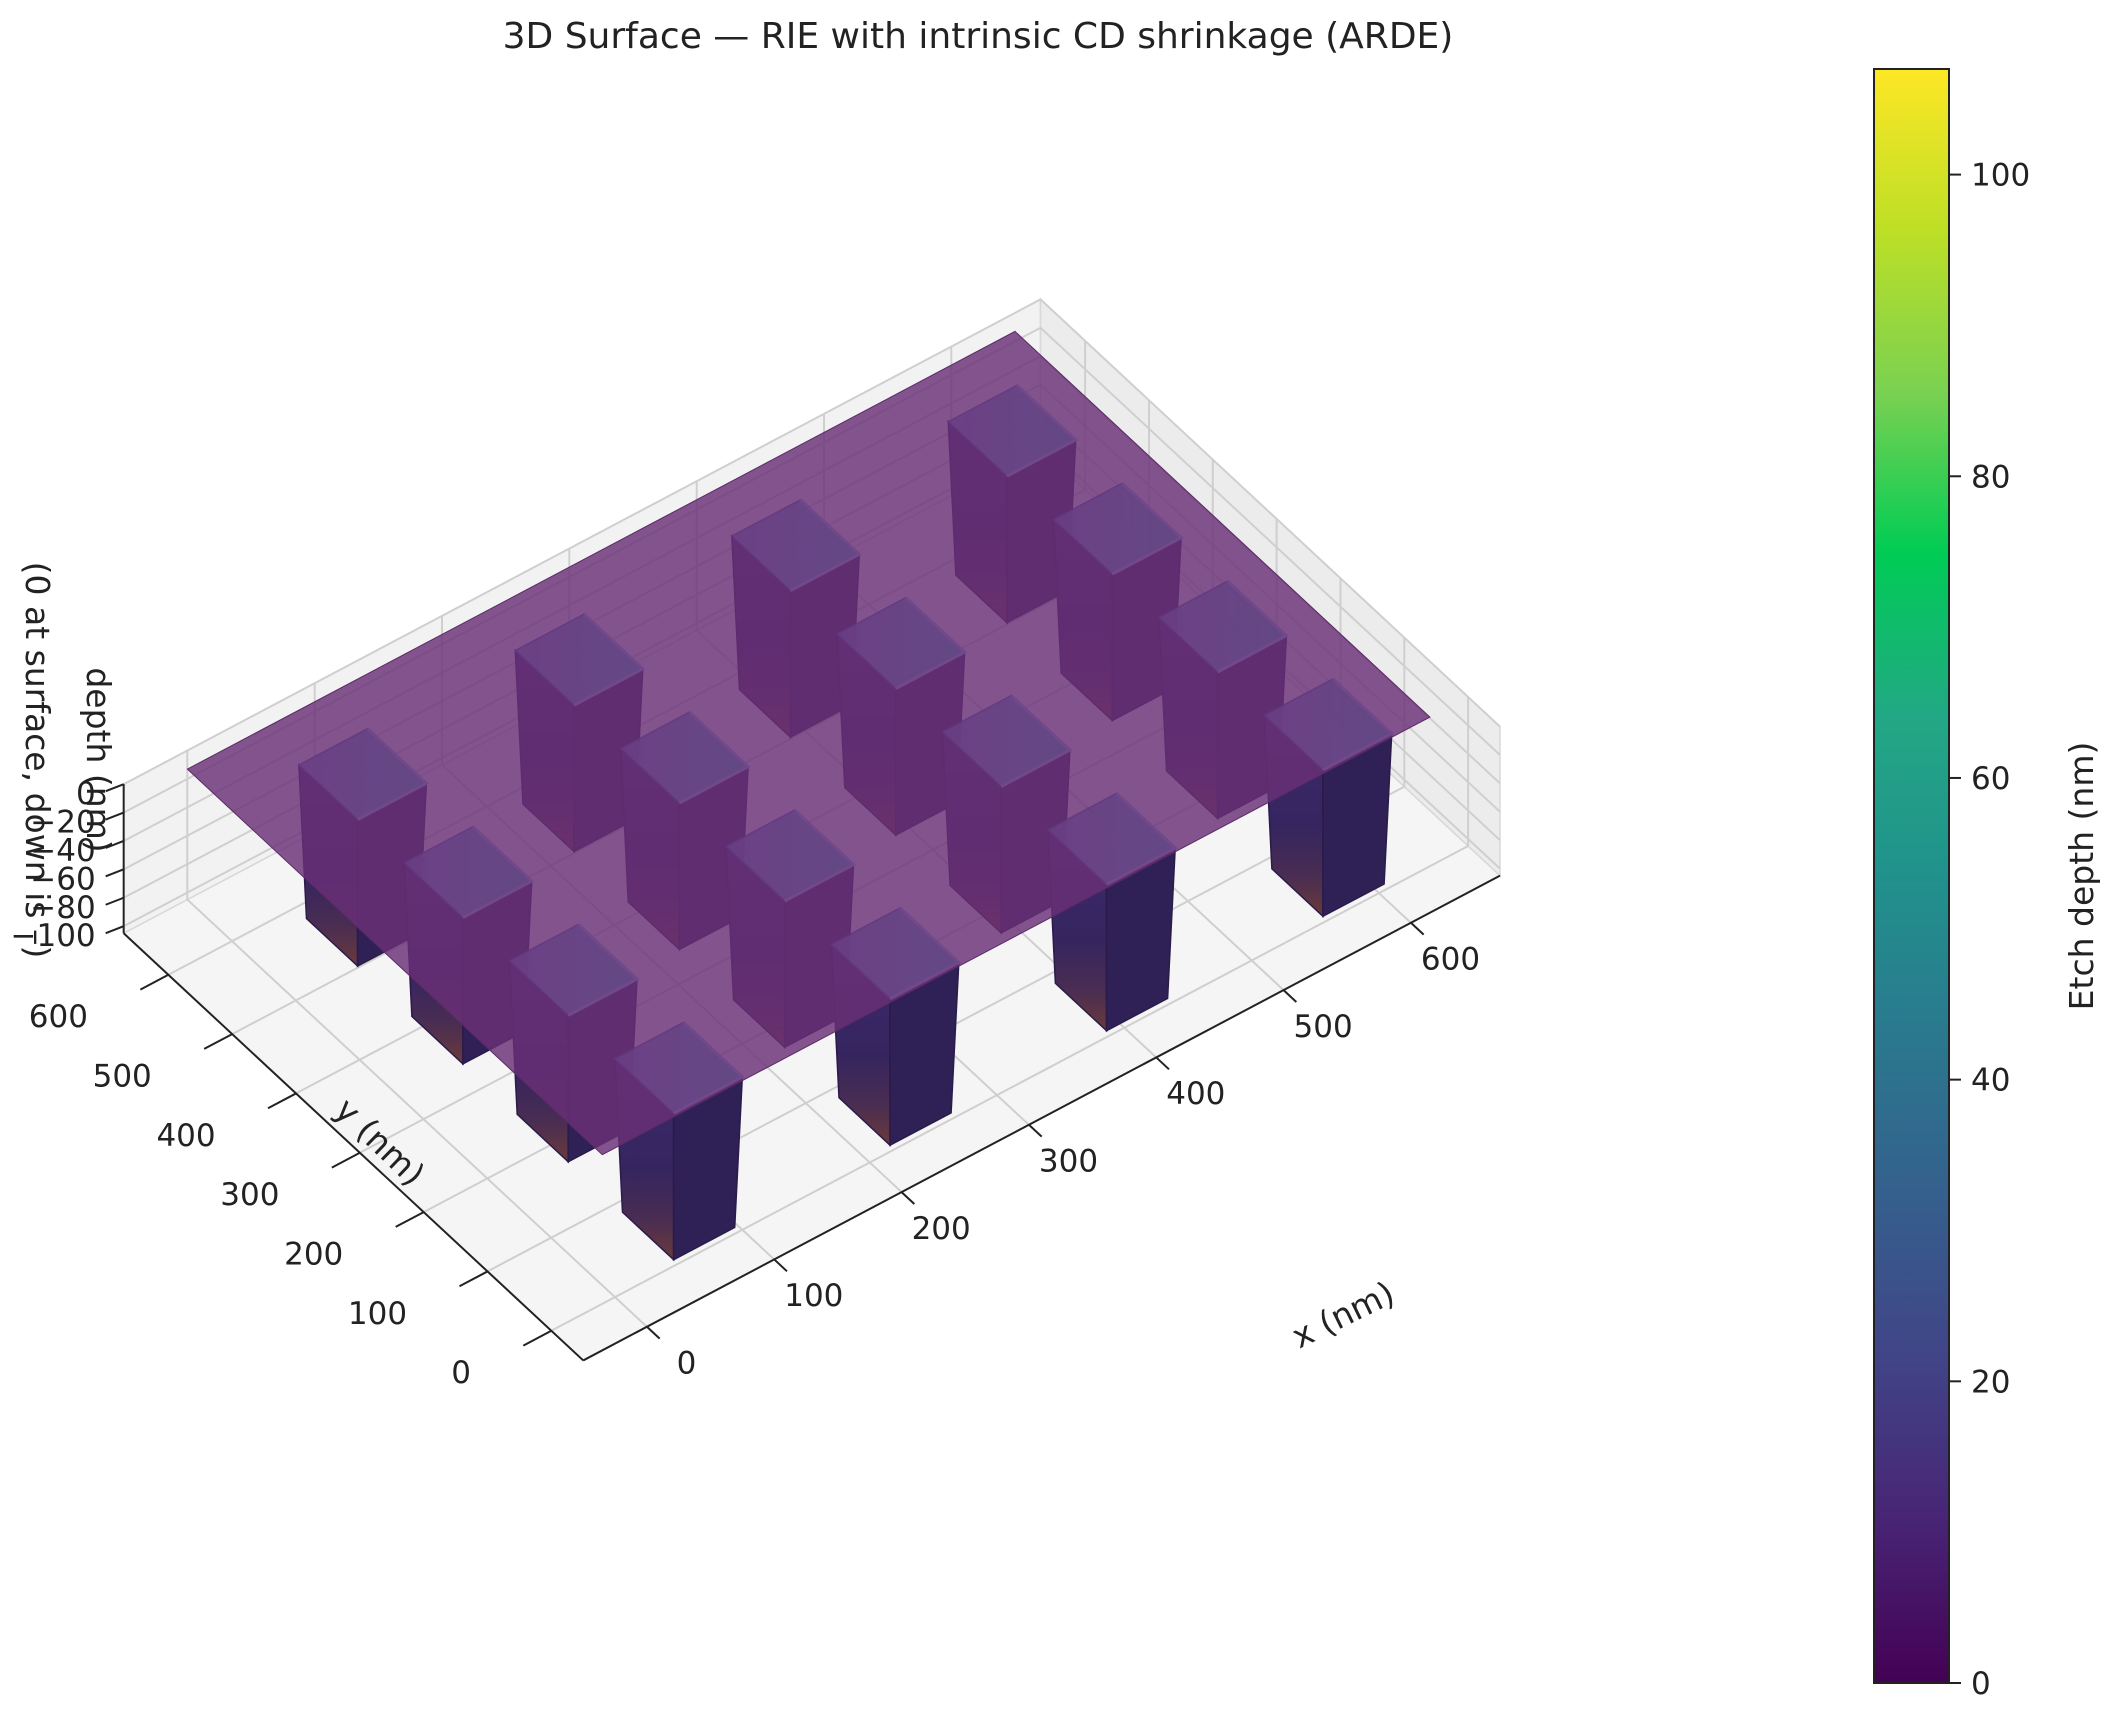 This screenshot has width=2103, height=1715. I want to click on x-tick-label: 400, so click(1195, 1094).